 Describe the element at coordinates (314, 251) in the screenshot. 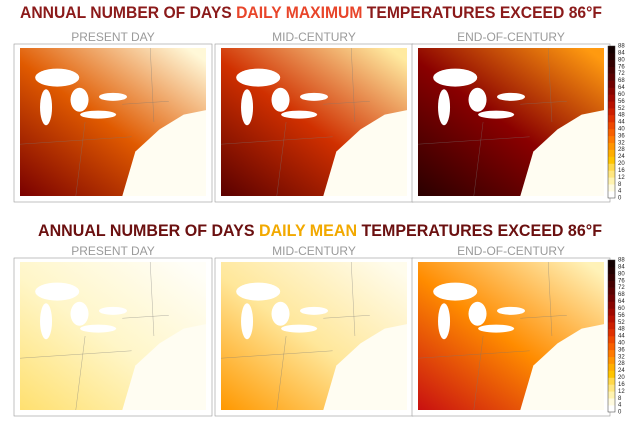

I see `panel-label: MID-CENTURY` at that location.